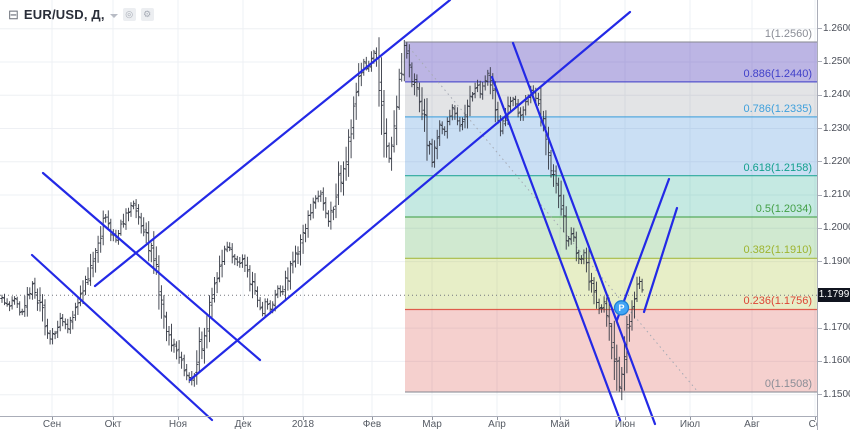  What do you see at coordinates (778, 250) in the screenshot?
I see `fib-level-label: 0.382(1.1910)` at bounding box center [778, 250].